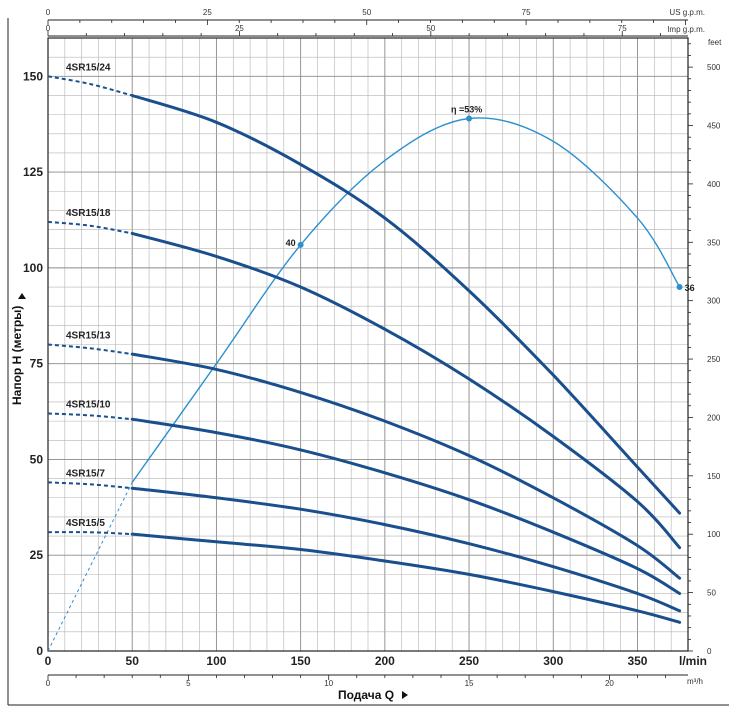 This screenshot has width=729, height=712. I want to click on feet-tick-label: 0, so click(709, 651).